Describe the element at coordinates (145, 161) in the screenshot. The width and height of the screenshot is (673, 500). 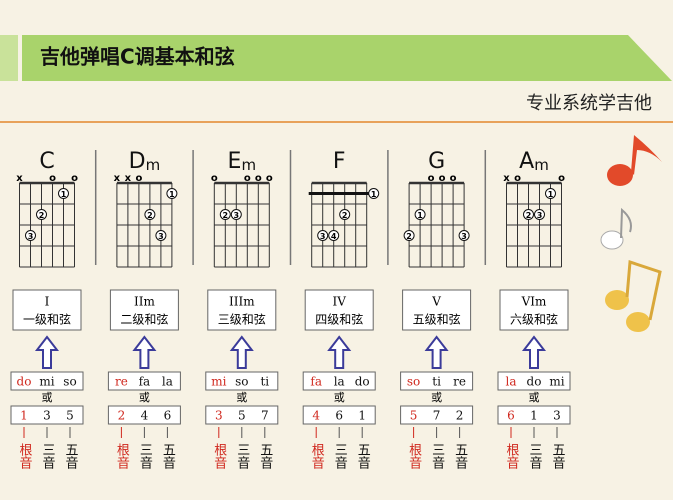
I see `chord-name: Dm` at that location.